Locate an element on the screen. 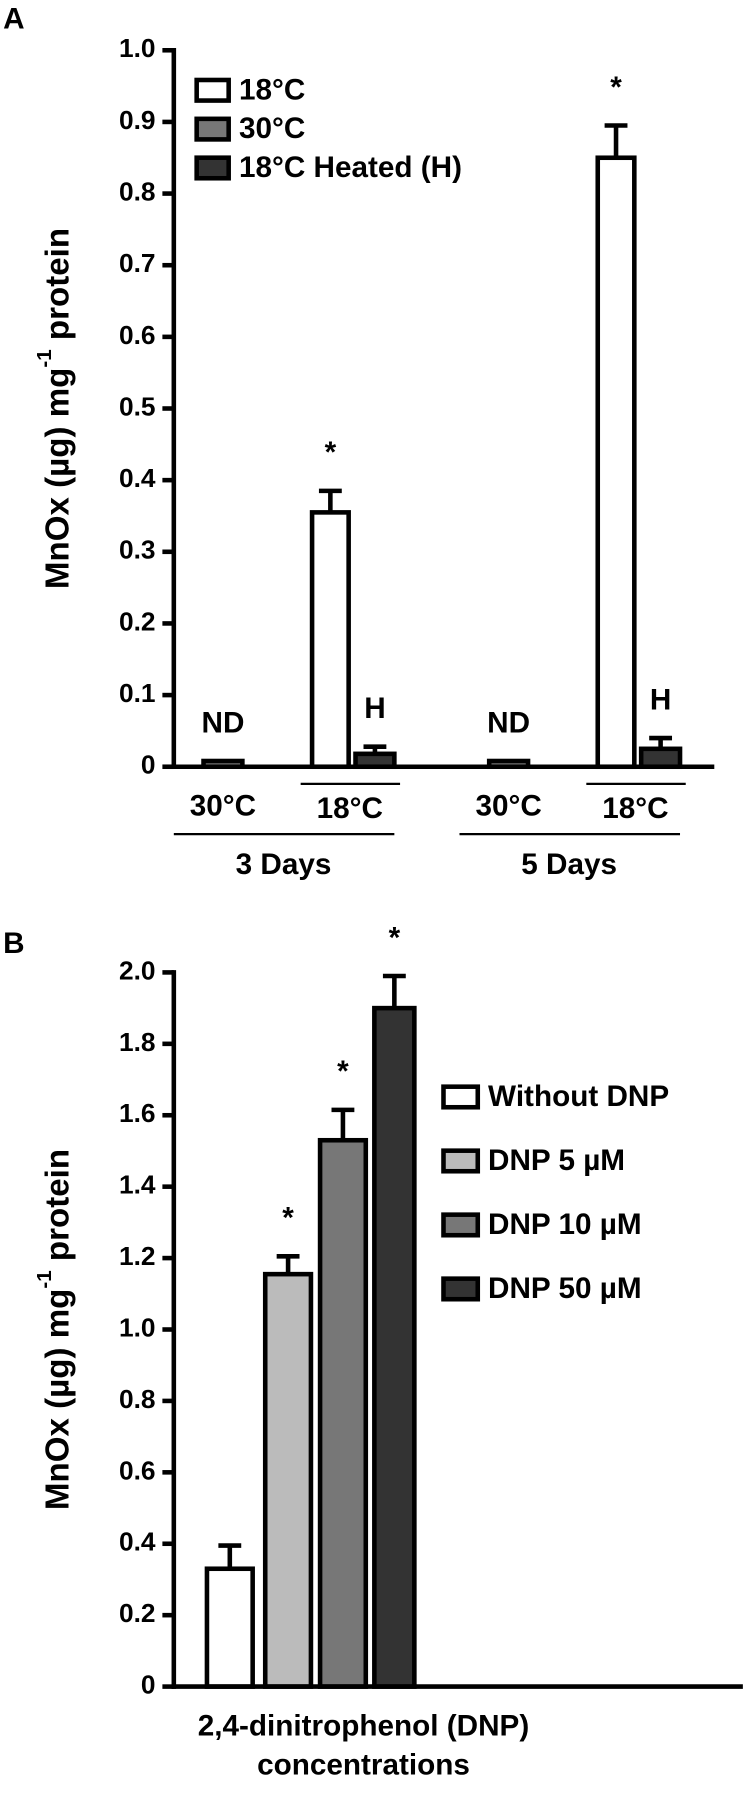 The height and width of the screenshot is (1794, 751). y-tick-label: 1.8 is located at coordinates (137, 1042).